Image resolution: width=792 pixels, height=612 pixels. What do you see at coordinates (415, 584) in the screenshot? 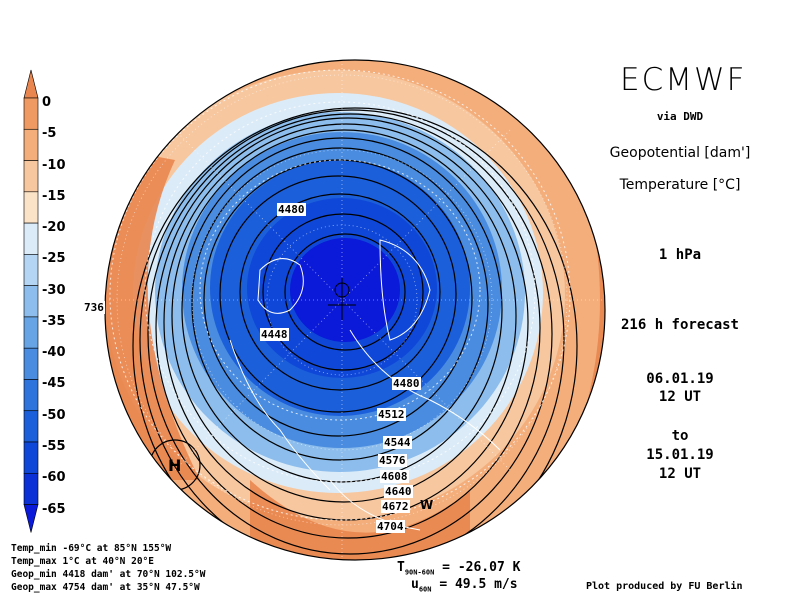
I see `u-symbol: u` at bounding box center [415, 584].